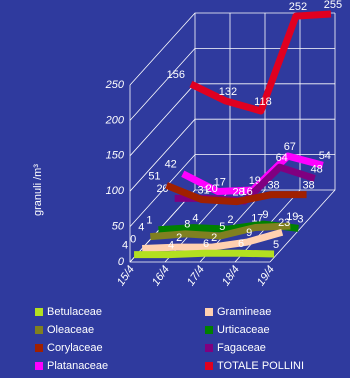 Image resolution: width=350 pixels, height=378 pixels. What do you see at coordinates (149, 221) in the screenshot?
I see `data-label: 1` at bounding box center [149, 221].